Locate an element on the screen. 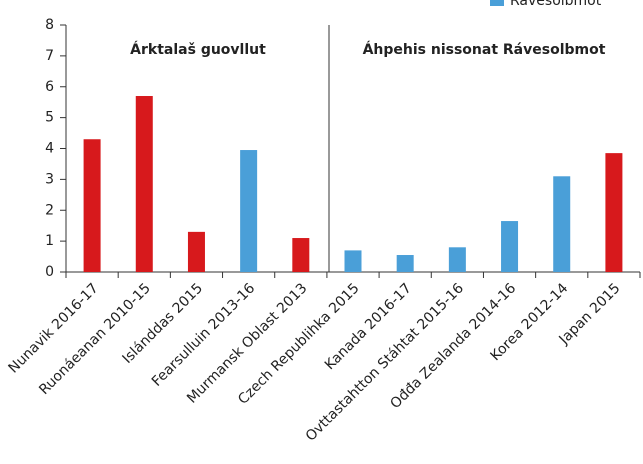 This screenshot has width=643, height=464. legend-label: Rávesolbmot is located at coordinates (556, 4).